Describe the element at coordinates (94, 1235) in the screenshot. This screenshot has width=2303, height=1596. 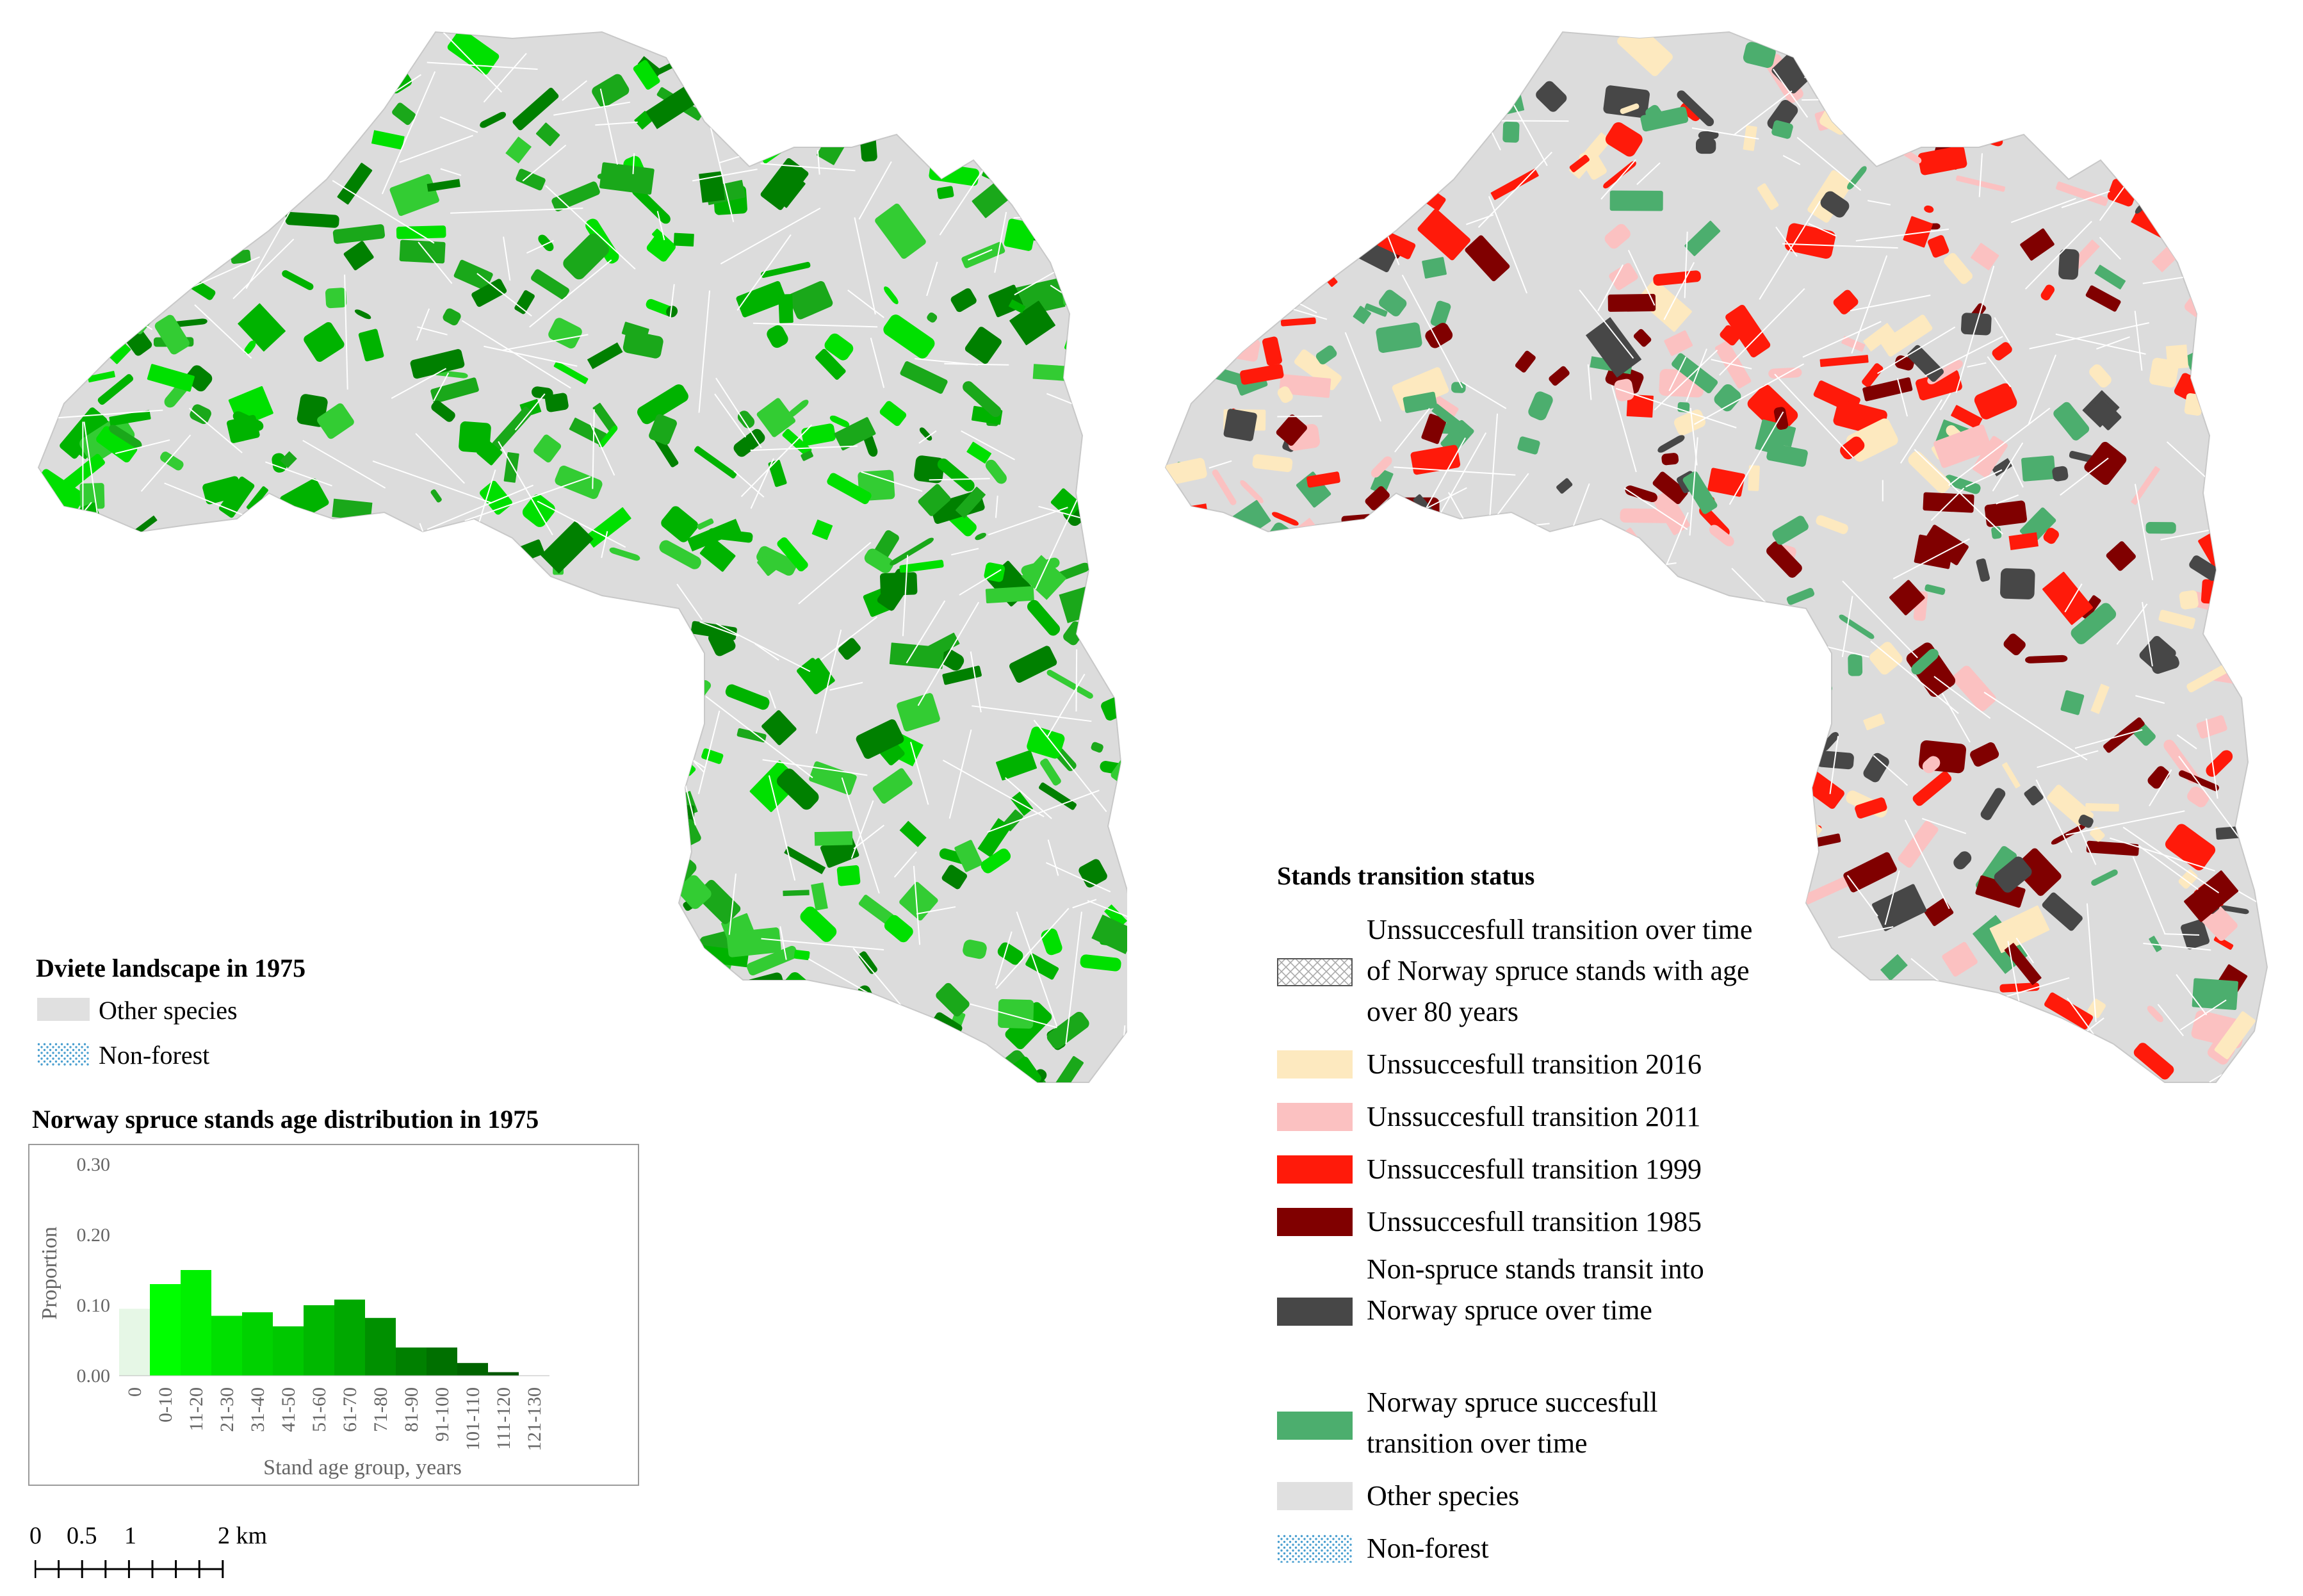
I see `y-tick-label: 0.20` at that location.